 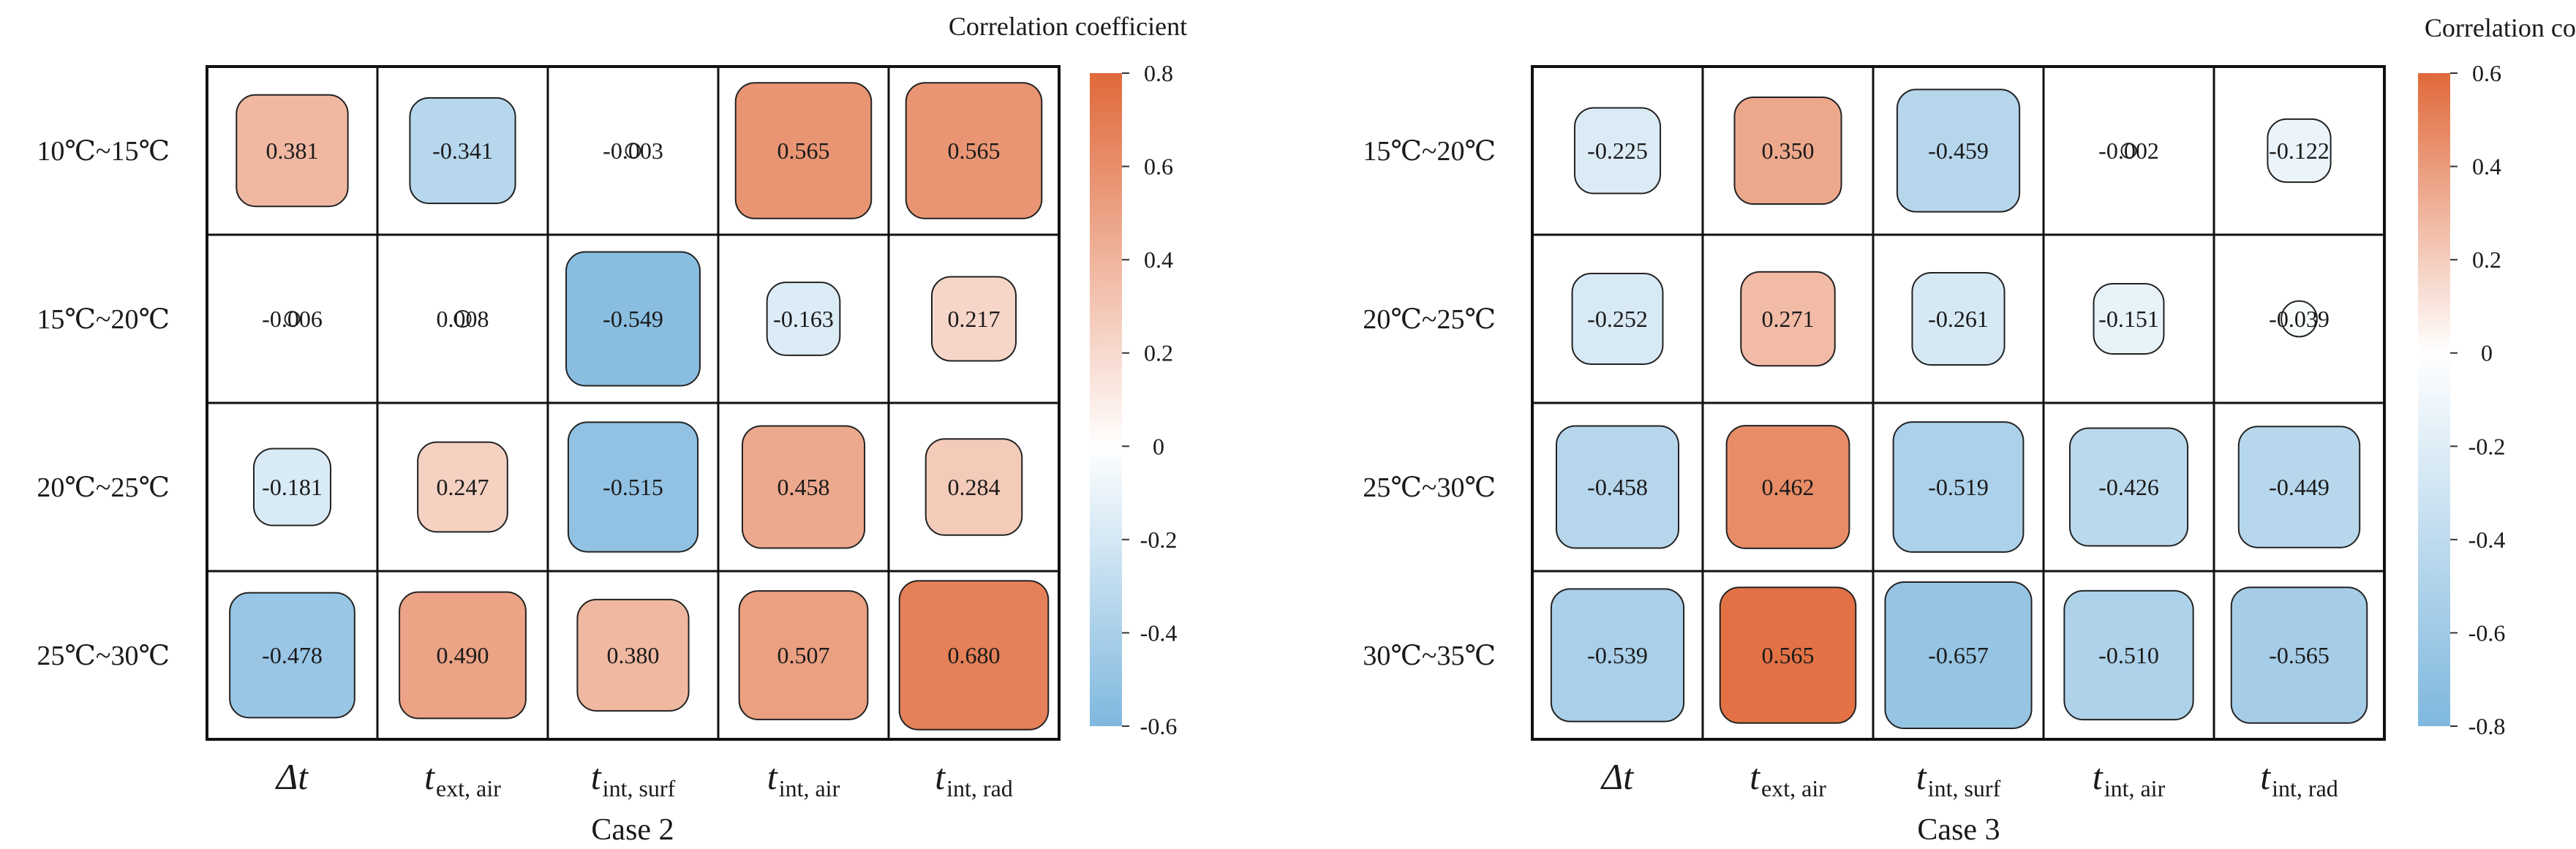 I want to click on correlation-value-label: 0.507, so click(x=803, y=655).